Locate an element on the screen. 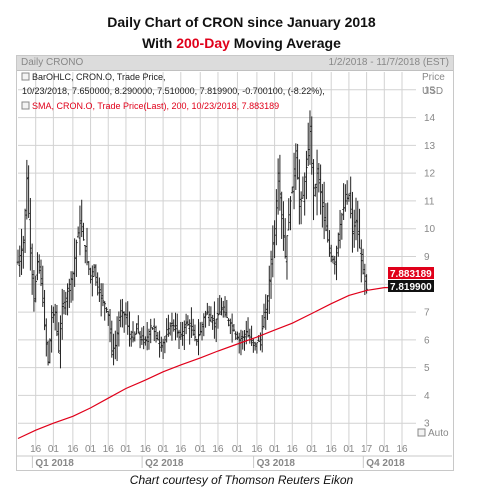 This screenshot has height=503, width=483. auto-scale-toggle: Auto is located at coordinates (433, 433).